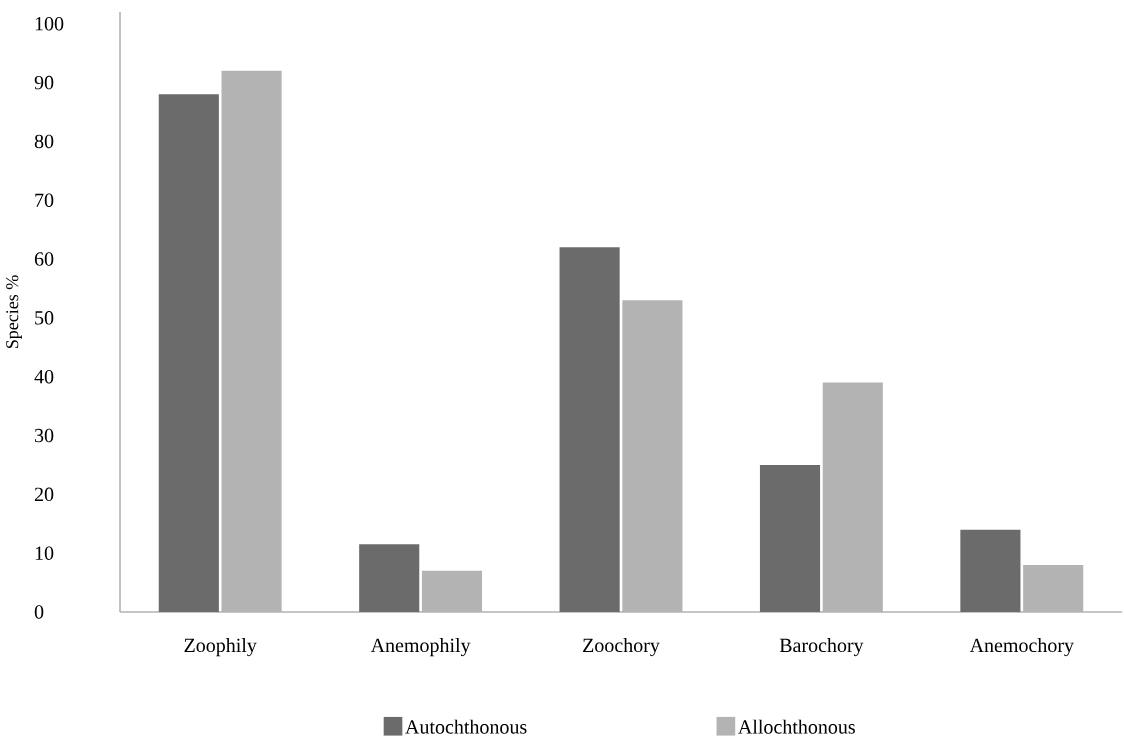 This screenshot has width=1124, height=756. What do you see at coordinates (220, 647) in the screenshot?
I see `x-tick-label: Zoophily` at bounding box center [220, 647].